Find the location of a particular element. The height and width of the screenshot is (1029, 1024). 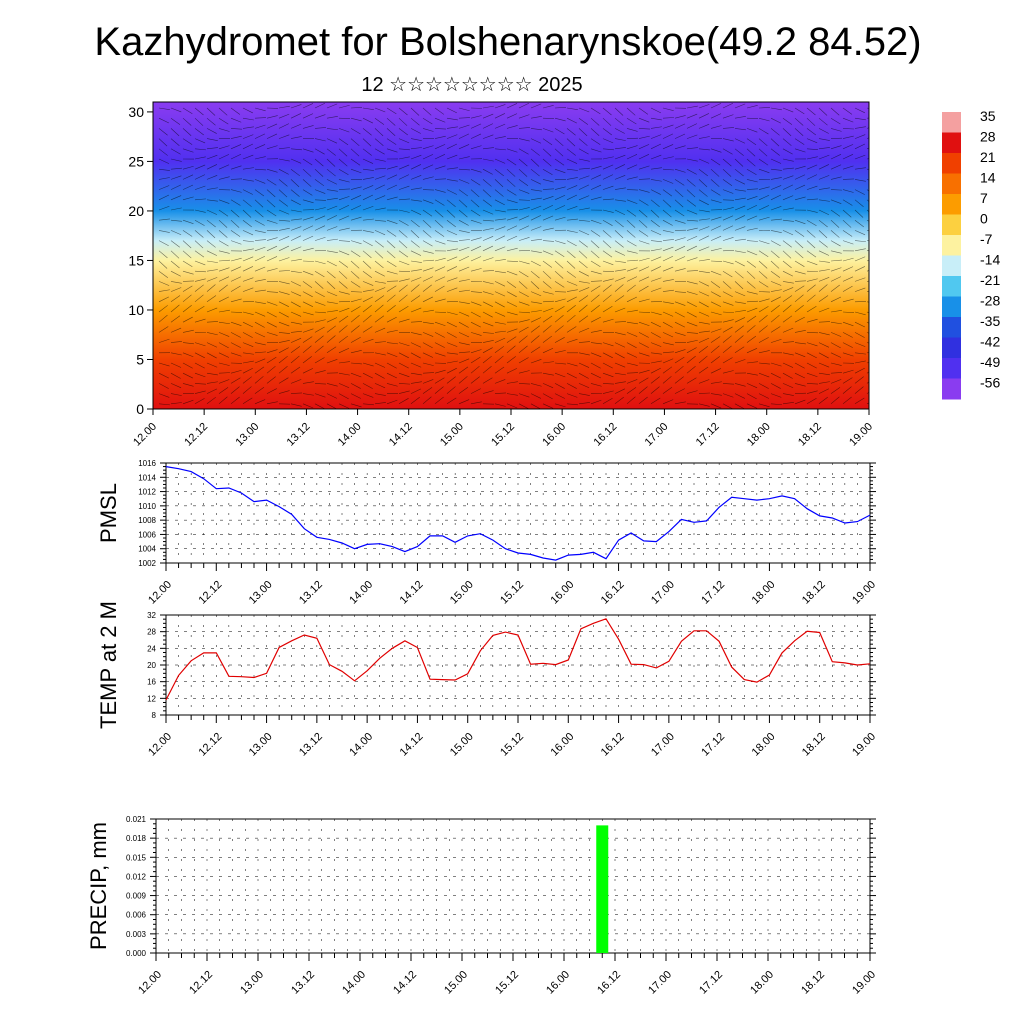

colorbar-label: 35 is located at coordinates (988, 116).